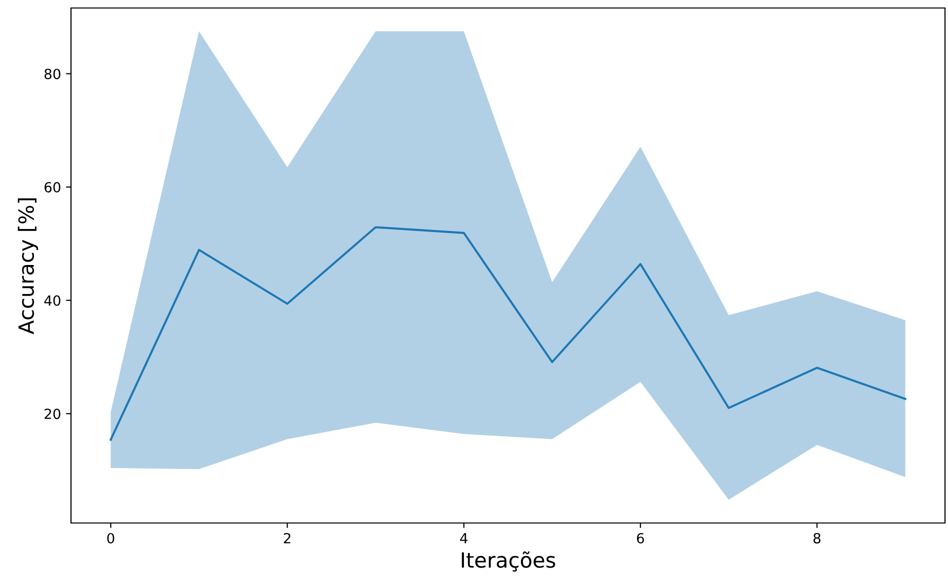 The height and width of the screenshot is (581, 948). Describe the element at coordinates (52, 74) in the screenshot. I see `y-tick-label: 80` at that location.